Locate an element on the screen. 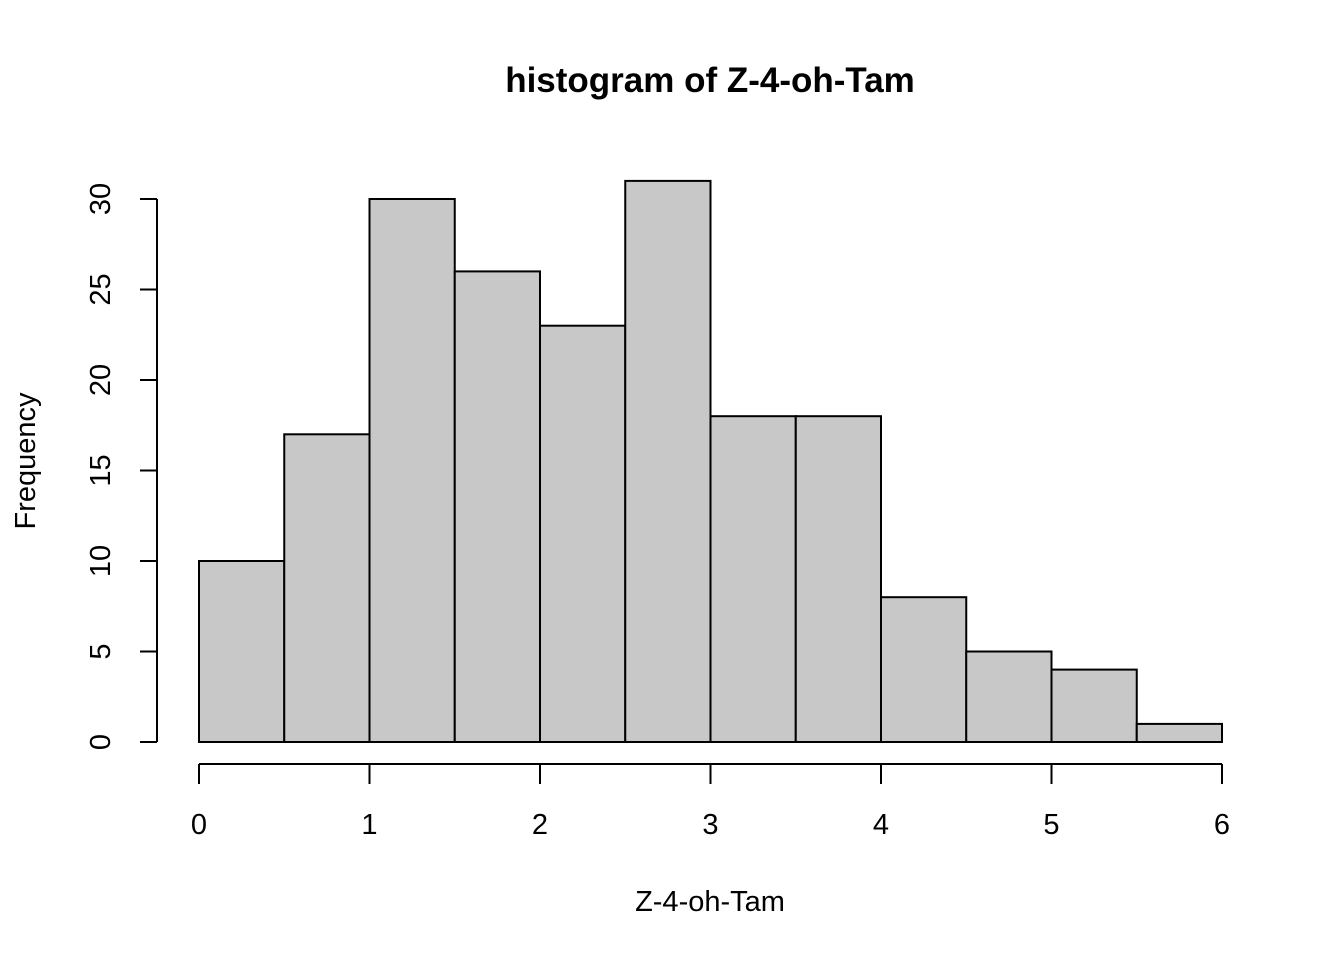  x-tick-label: 1 is located at coordinates (369, 825).